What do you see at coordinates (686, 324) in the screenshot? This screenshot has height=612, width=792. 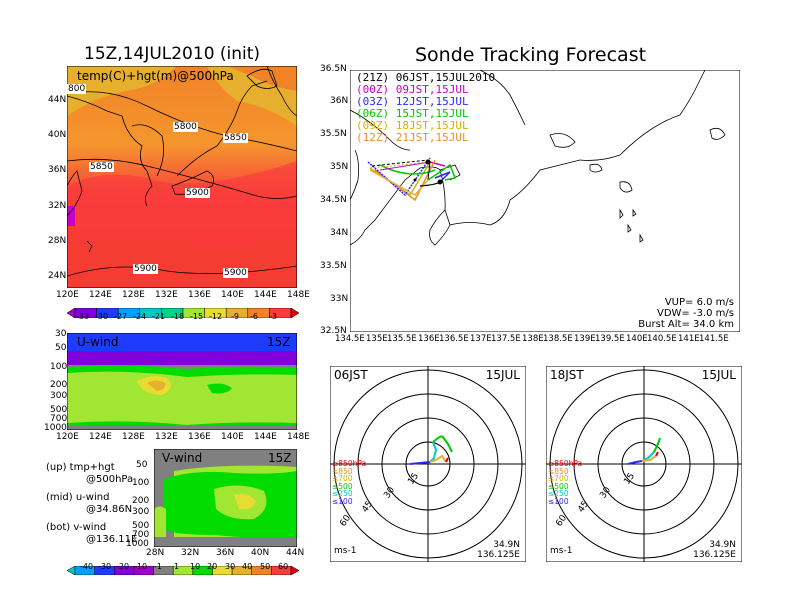 I see `burst-param: Burst Alt= 34.0 km` at bounding box center [686, 324].